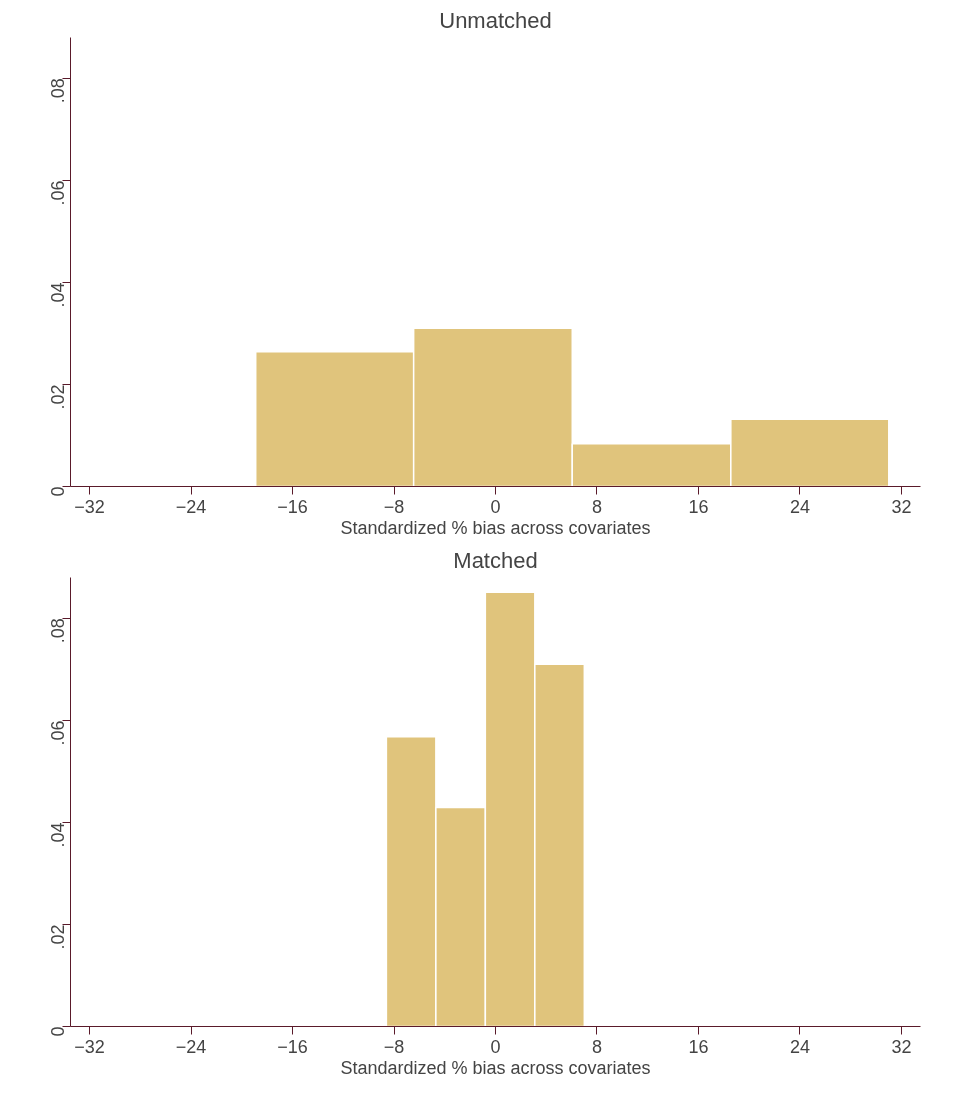 This screenshot has width=966, height=1104. I want to click on chart-title: Matched, so click(495, 560).